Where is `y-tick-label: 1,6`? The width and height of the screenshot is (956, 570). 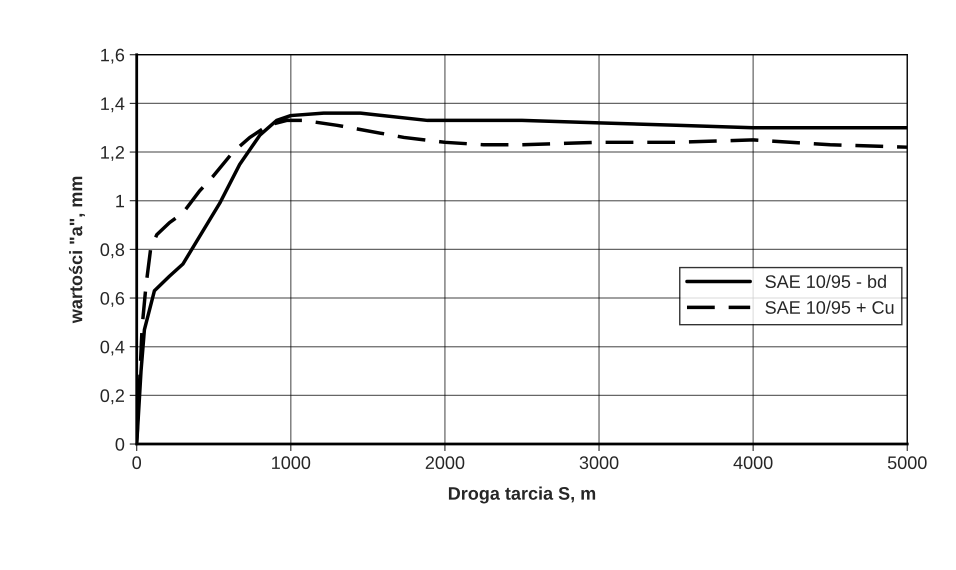 y-tick-label: 1,6 is located at coordinates (112, 56).